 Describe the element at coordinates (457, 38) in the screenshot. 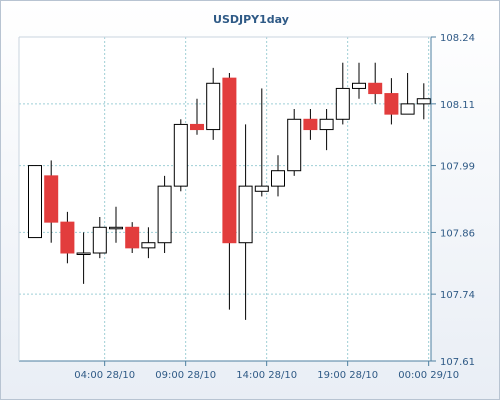

I see `y-tick-label: 108.24` at that location.